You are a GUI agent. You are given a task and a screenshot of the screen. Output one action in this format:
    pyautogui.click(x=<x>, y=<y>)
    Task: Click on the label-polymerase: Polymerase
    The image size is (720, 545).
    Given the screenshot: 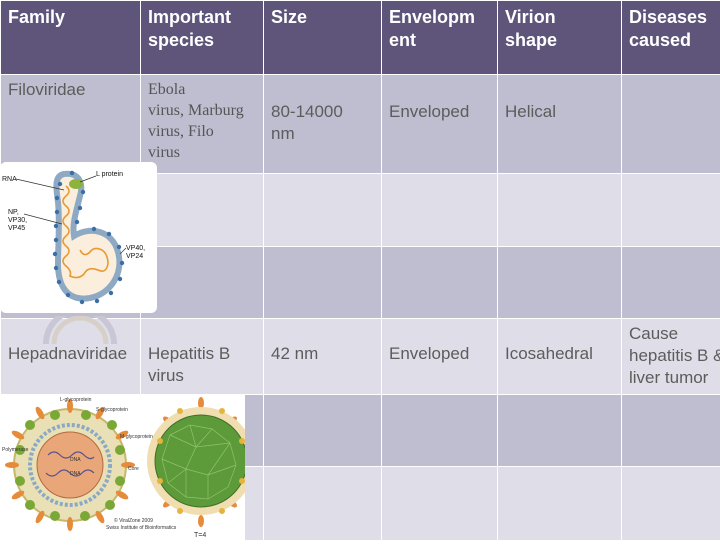 What is the action you would take?
    pyautogui.click(x=15, y=450)
    